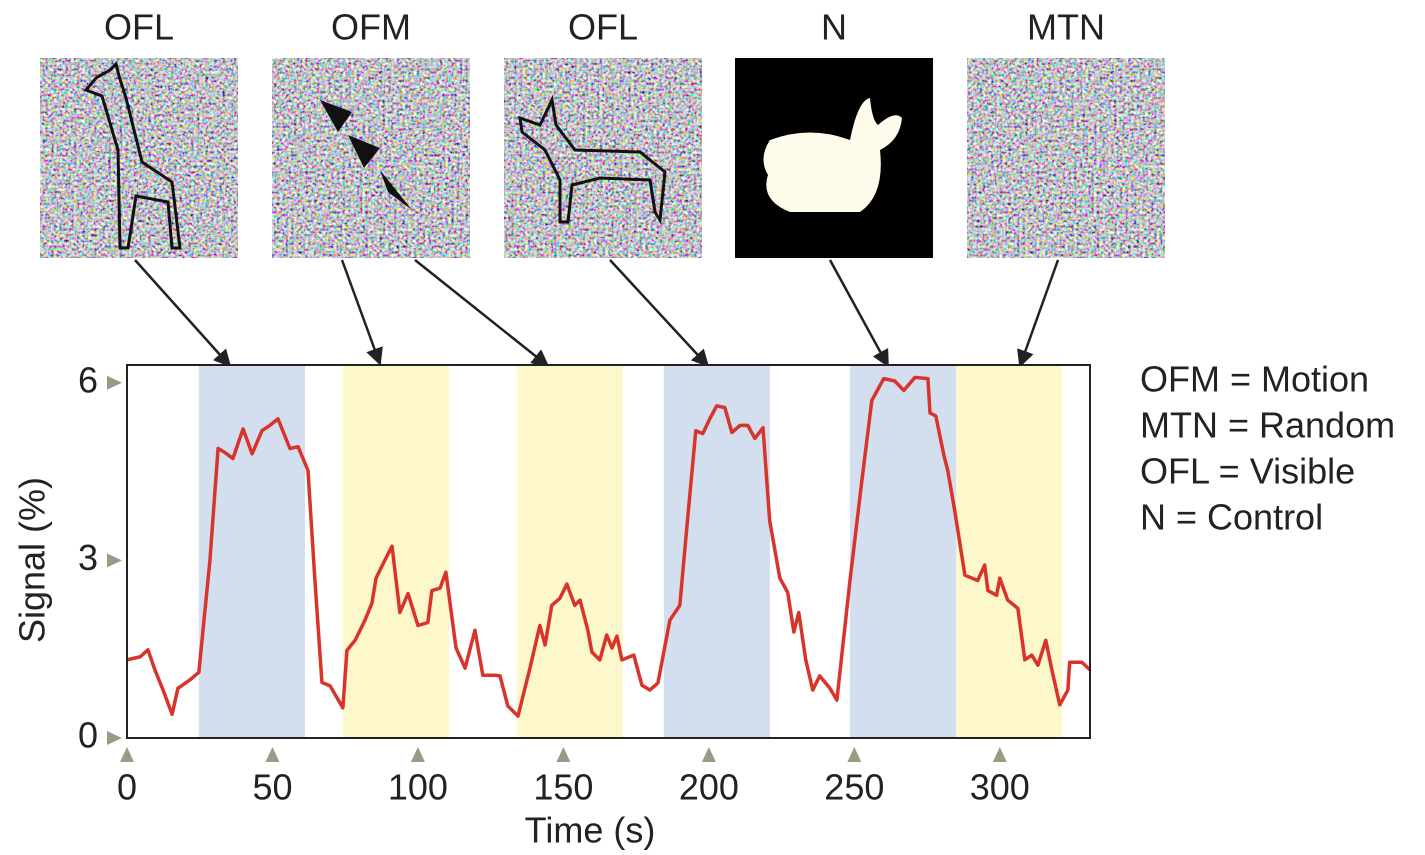  I want to click on motion-arrows, so click(366, 155).